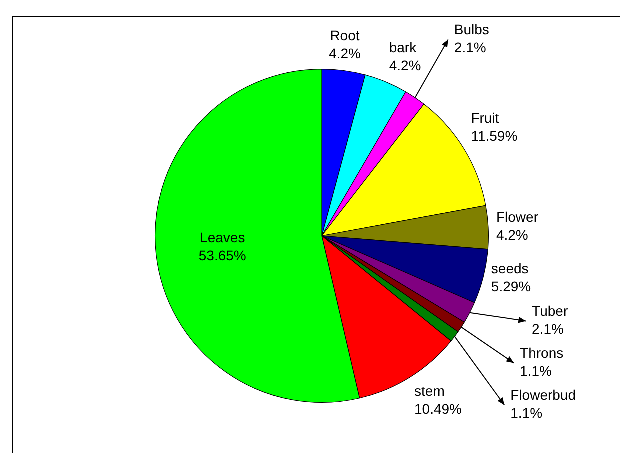 The height and width of the screenshot is (453, 620). What do you see at coordinates (485, 118) in the screenshot?
I see `slice-label: Fruit` at bounding box center [485, 118].